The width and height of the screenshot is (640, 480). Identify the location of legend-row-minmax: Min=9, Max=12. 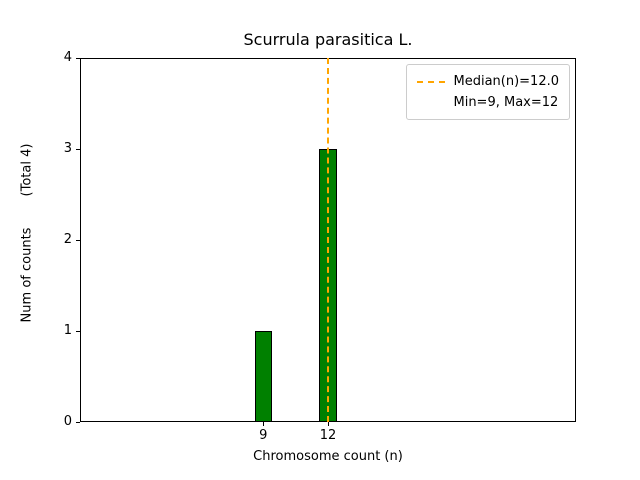
(488, 102).